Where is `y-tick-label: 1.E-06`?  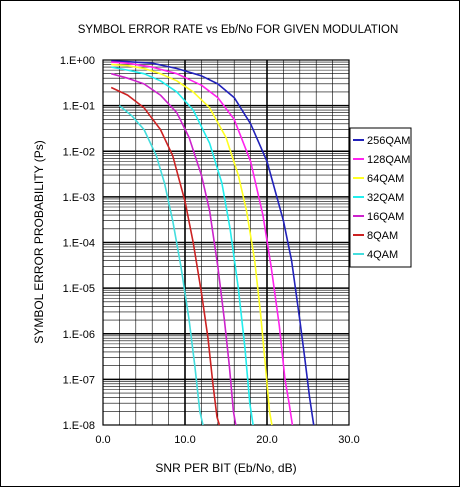
y-tick-label: 1.E-06 is located at coordinates (79, 335).